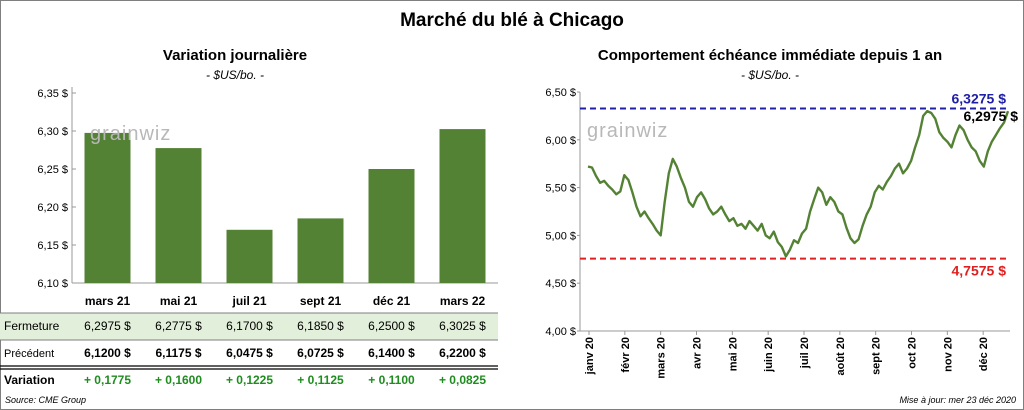 The width and height of the screenshot is (1024, 410). What do you see at coordinates (733, 354) in the screenshot?
I see `line-x-tick-label: mai 20` at bounding box center [733, 354].